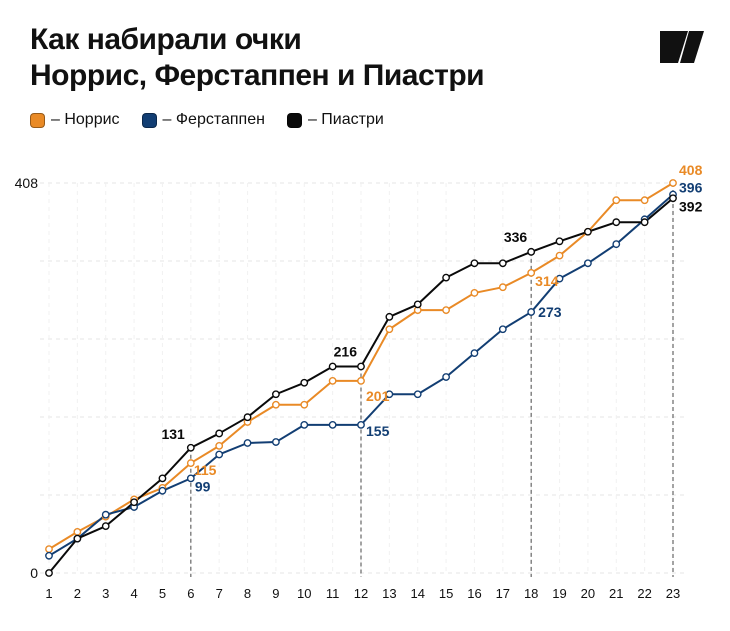  What do you see at coordinates (162, 593) in the screenshot?
I see `x-tick-label: 5` at bounding box center [162, 593].